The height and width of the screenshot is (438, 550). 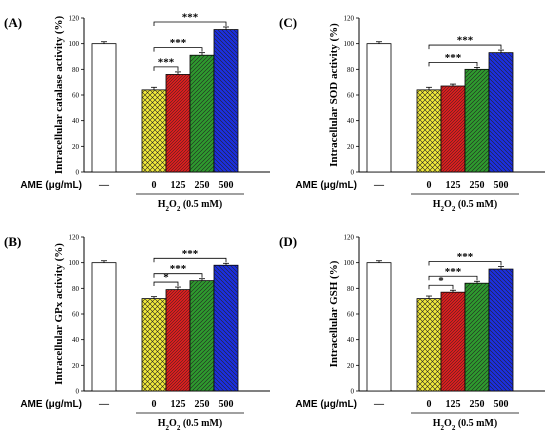 I want to click on panel-letter: (B), so click(x=12, y=241).